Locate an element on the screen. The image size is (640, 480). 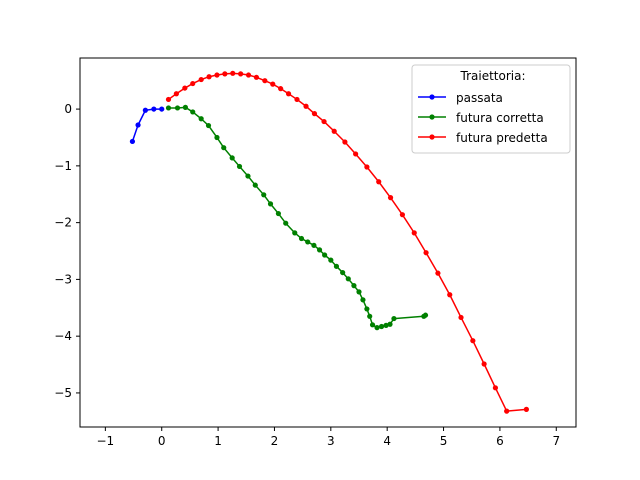
x-tick-label: 1 is located at coordinates (218, 441).